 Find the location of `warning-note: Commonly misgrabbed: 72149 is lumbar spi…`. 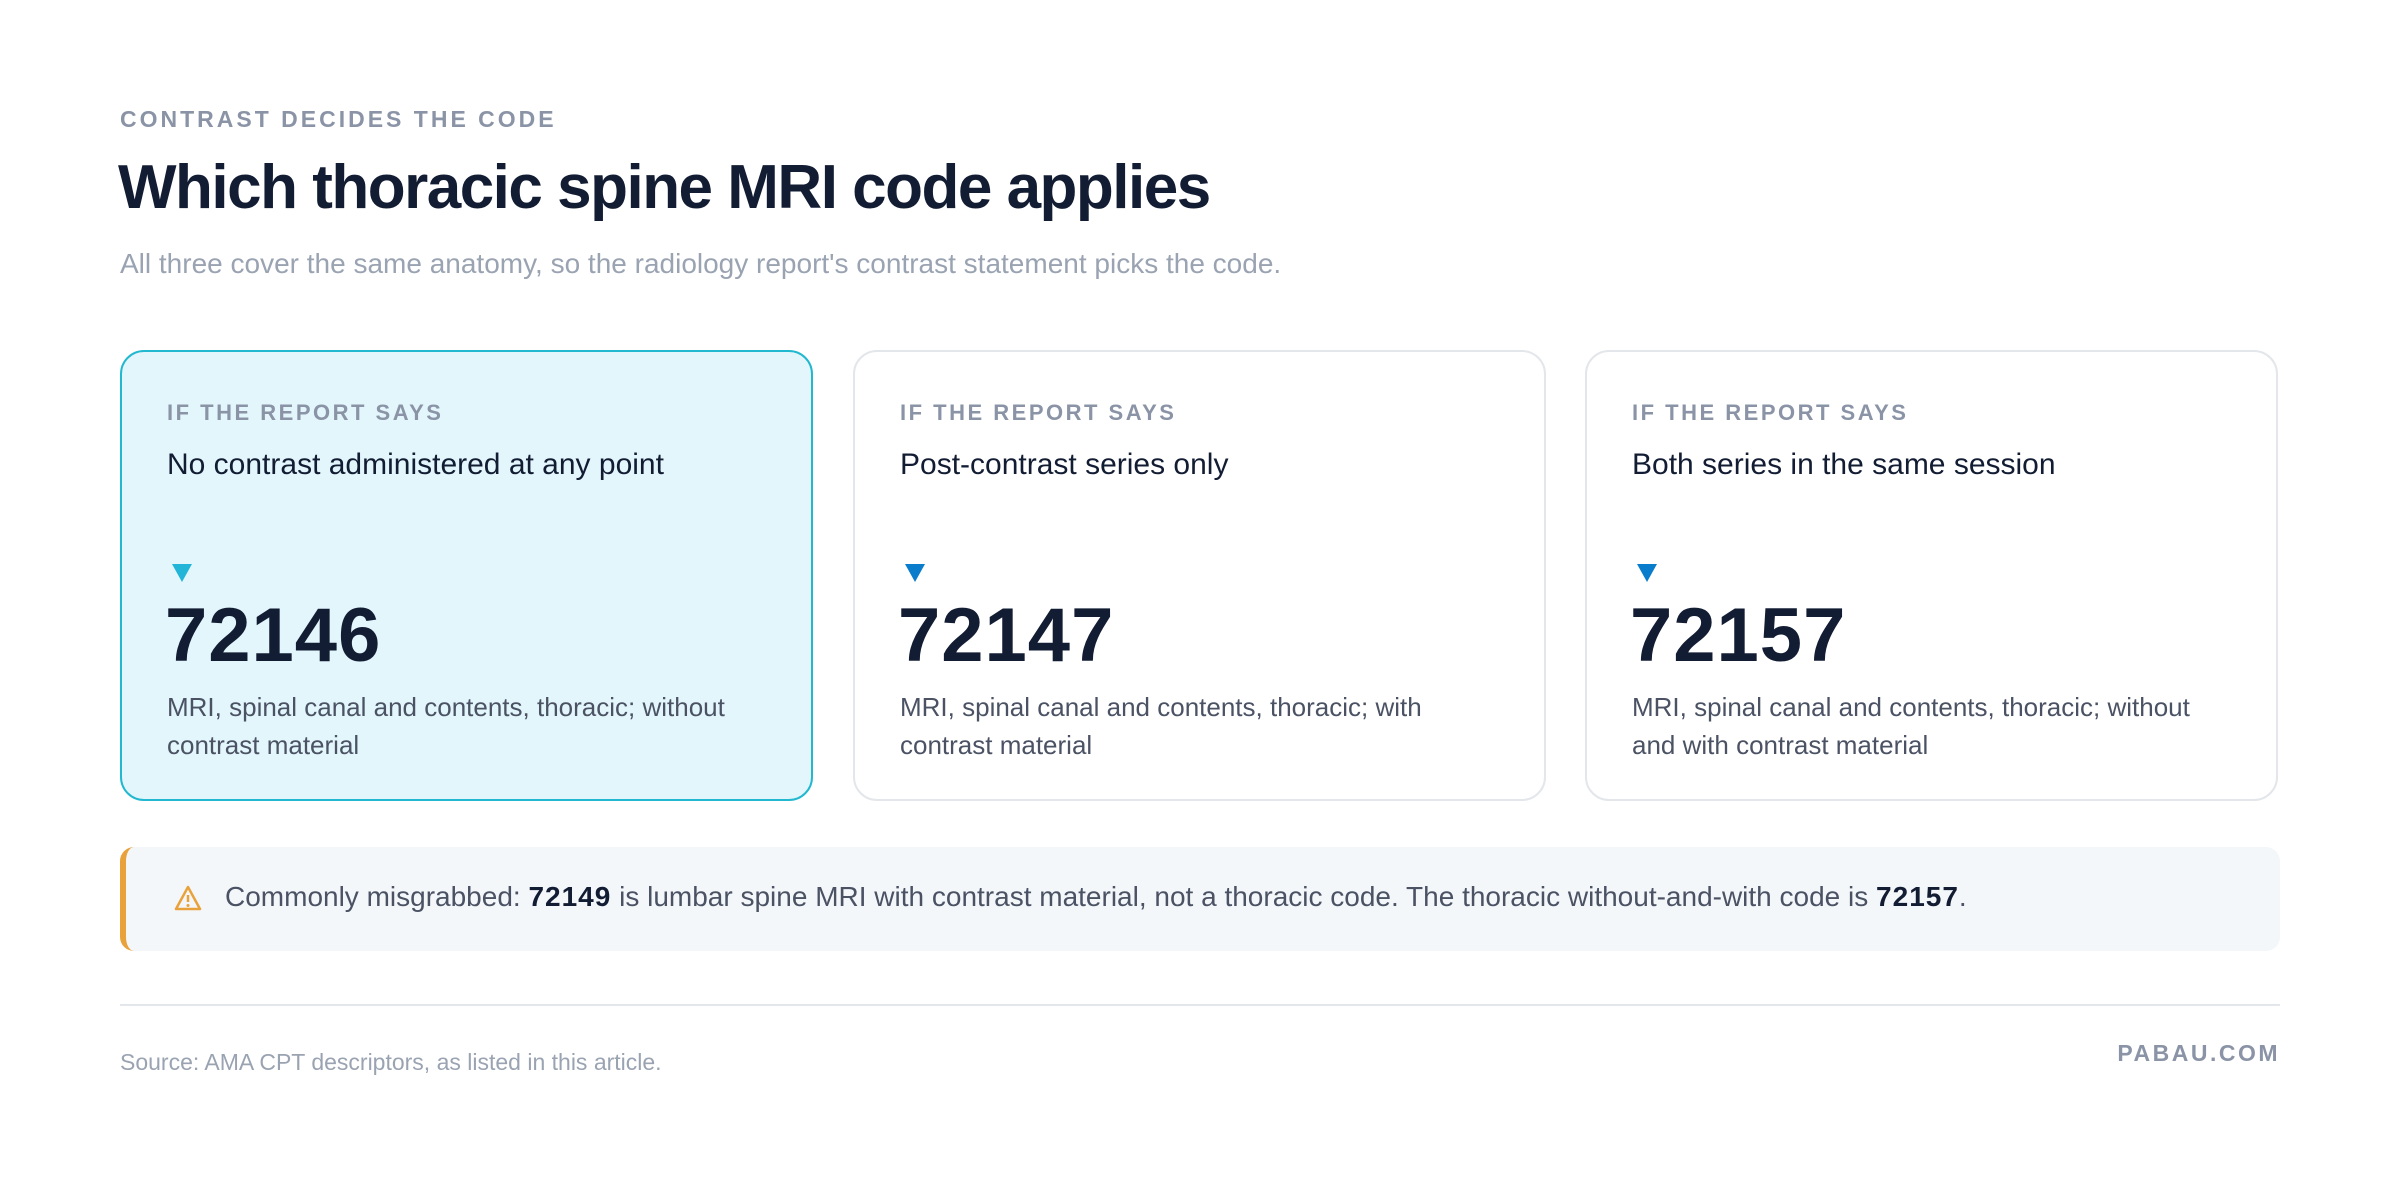

warning-note: Commonly misgrabbed: 72149 is lumbar spi… is located at coordinates (1200, 899).